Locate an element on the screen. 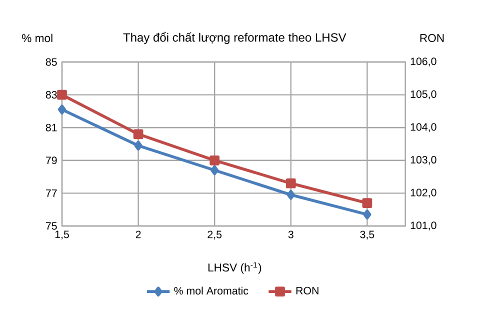 The height and width of the screenshot is (320, 482). y2-tick-label: 101,0 is located at coordinates (423, 226).